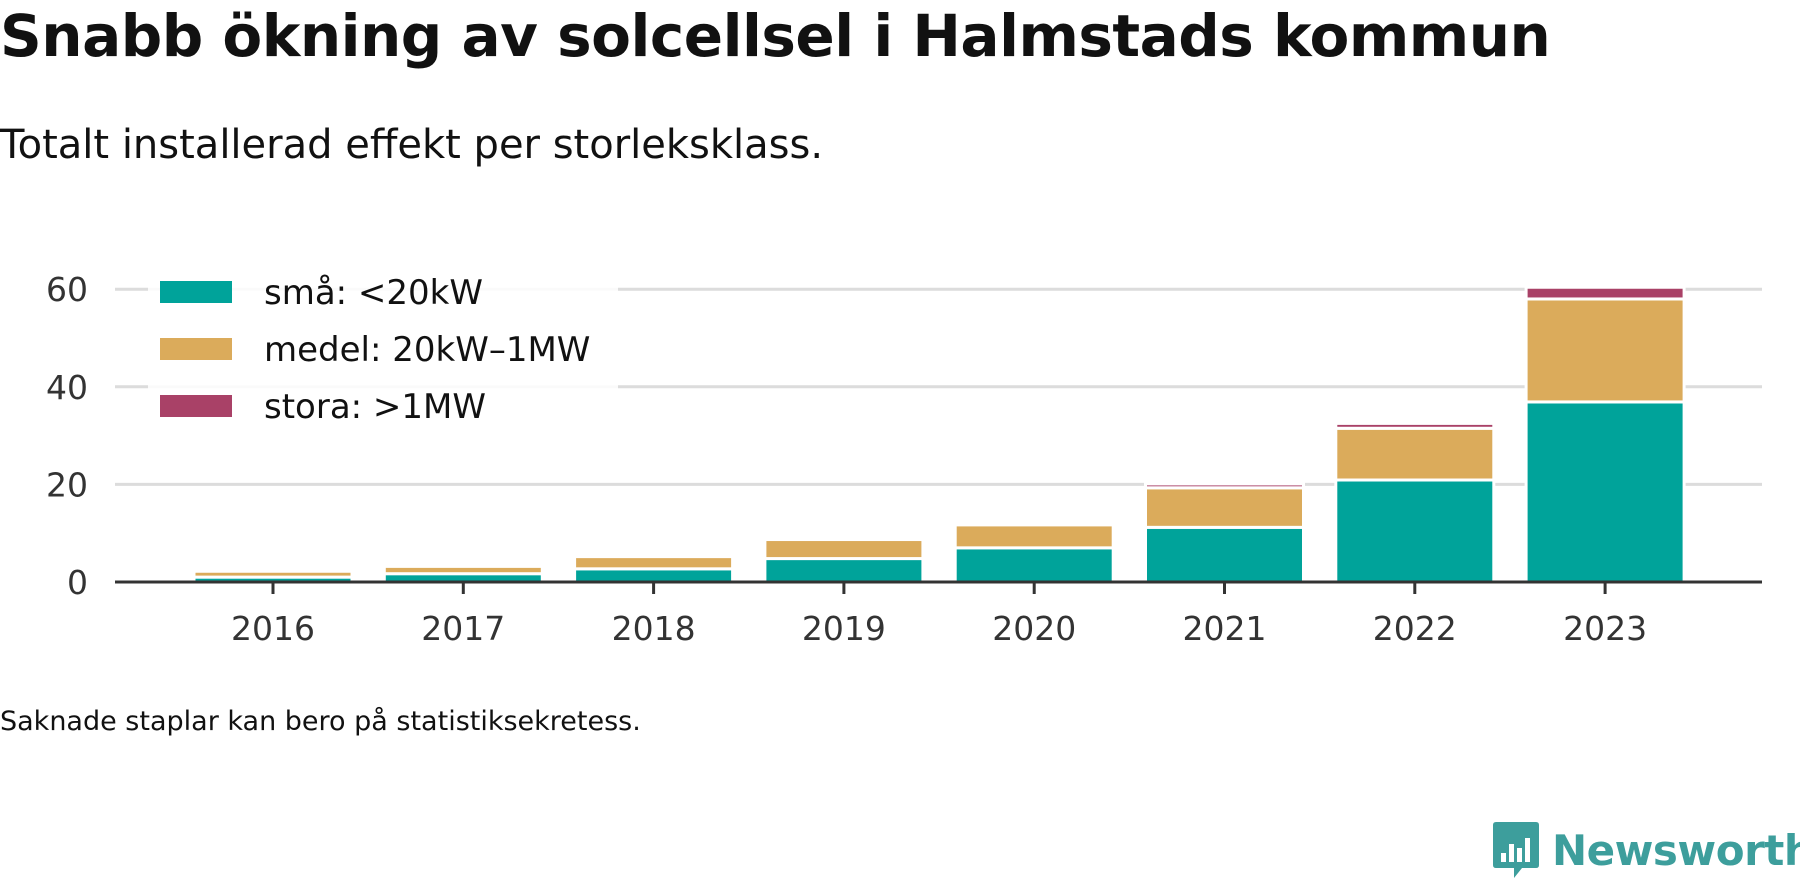 The height and width of the screenshot is (882, 1800). What do you see at coordinates (67, 289) in the screenshot?
I see `y-tick-label: 60` at bounding box center [67, 289].